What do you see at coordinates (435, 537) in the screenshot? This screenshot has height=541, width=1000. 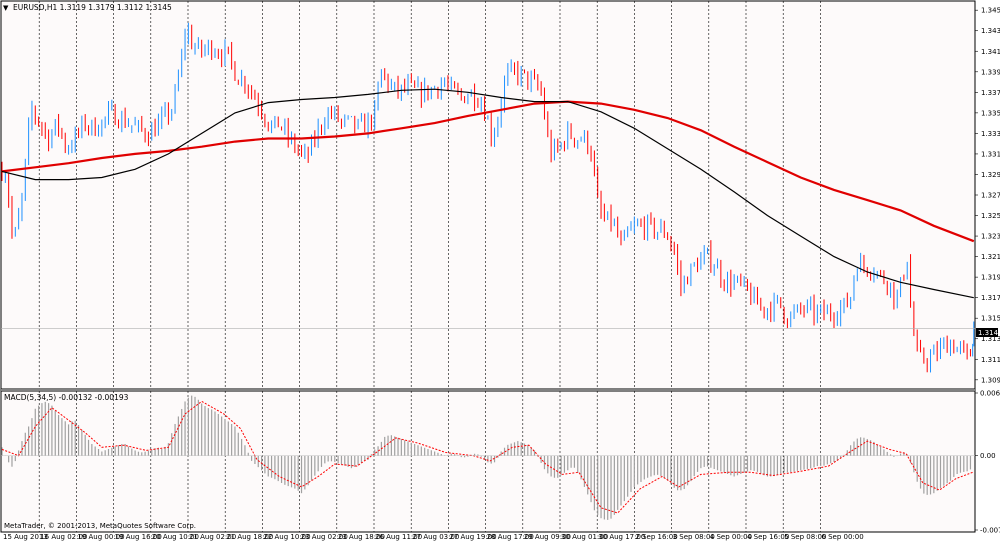 I see `time-tick-label: 27 Aug 03:00` at bounding box center [435, 537].